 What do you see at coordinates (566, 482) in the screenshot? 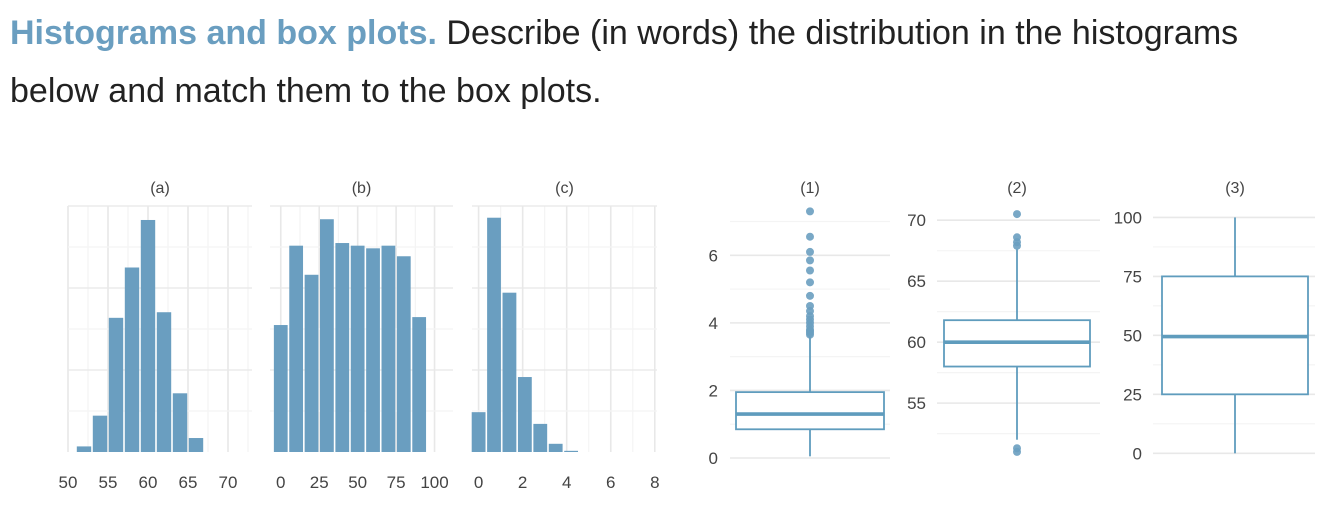
I see `x-tick-label: 4` at bounding box center [566, 482].